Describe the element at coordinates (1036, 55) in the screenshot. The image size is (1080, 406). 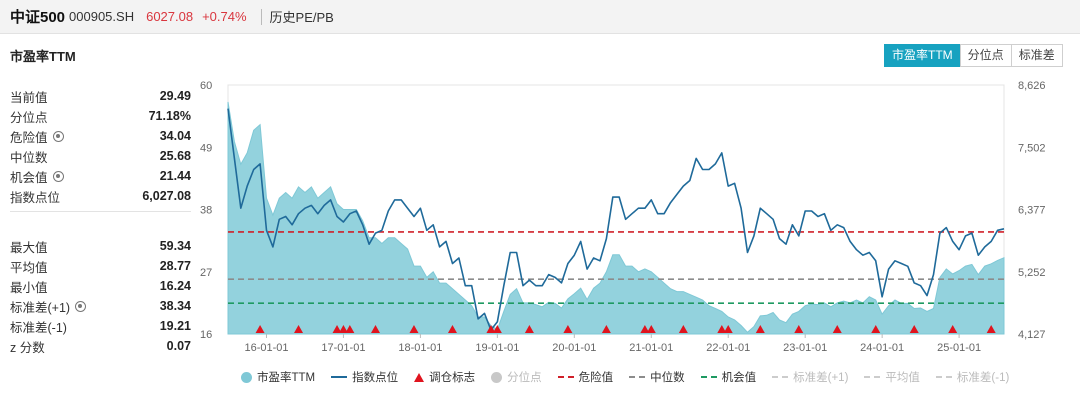
I see `tab-std-dev: 标准差` at that location.